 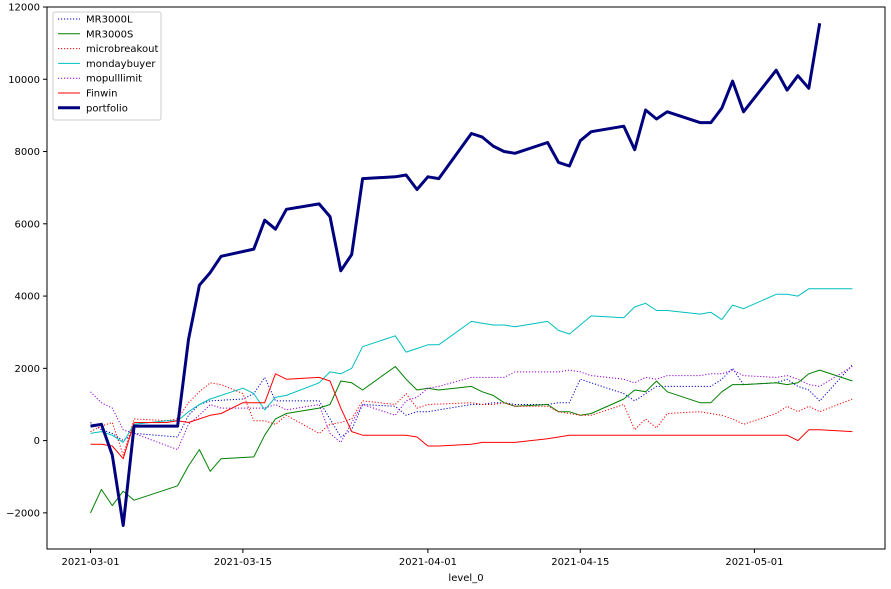 What do you see at coordinates (27, 152) in the screenshot?
I see `y-tick-label: 8000` at bounding box center [27, 152].